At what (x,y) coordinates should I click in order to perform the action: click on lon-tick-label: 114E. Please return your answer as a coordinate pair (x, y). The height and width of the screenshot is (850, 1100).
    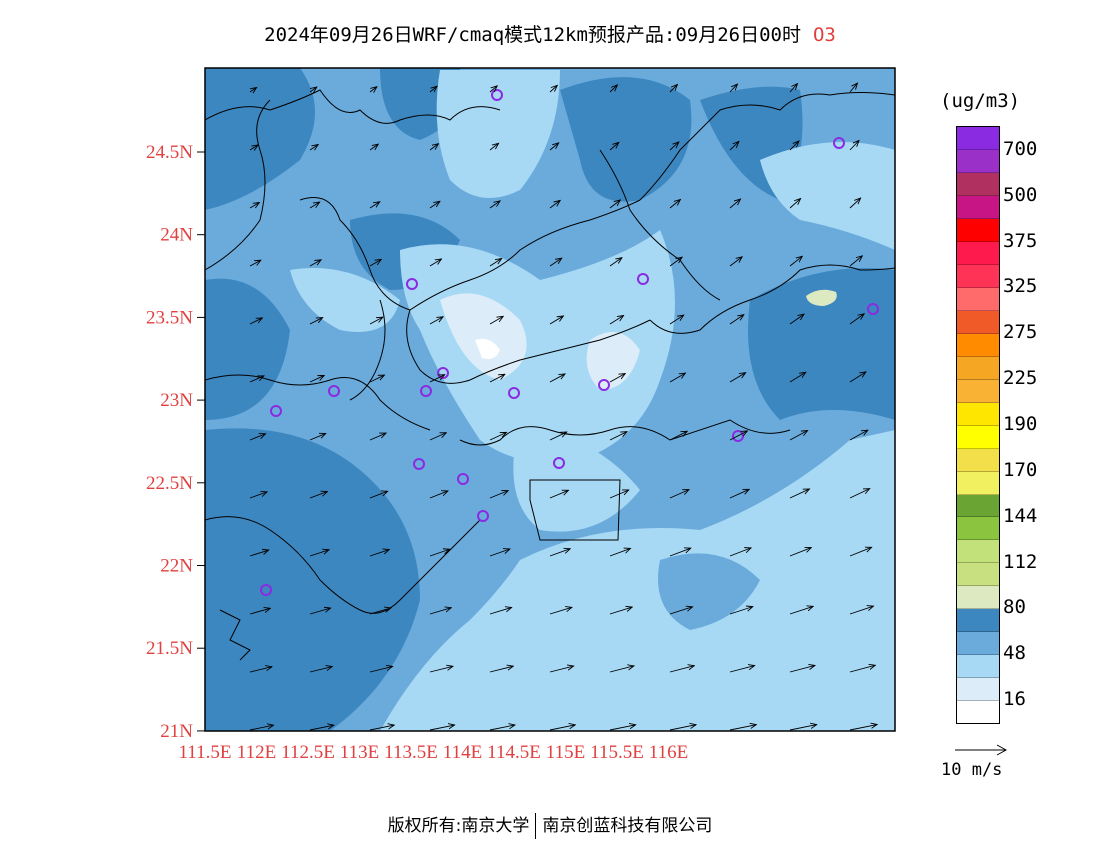
    Looking at the image, I should click on (462, 752).